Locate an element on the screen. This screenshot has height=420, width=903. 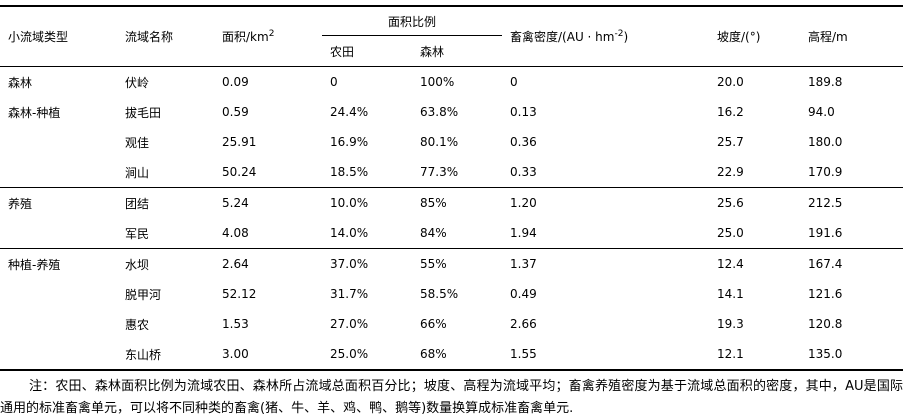
area-cell: 2.64 is located at coordinates (268, 263).